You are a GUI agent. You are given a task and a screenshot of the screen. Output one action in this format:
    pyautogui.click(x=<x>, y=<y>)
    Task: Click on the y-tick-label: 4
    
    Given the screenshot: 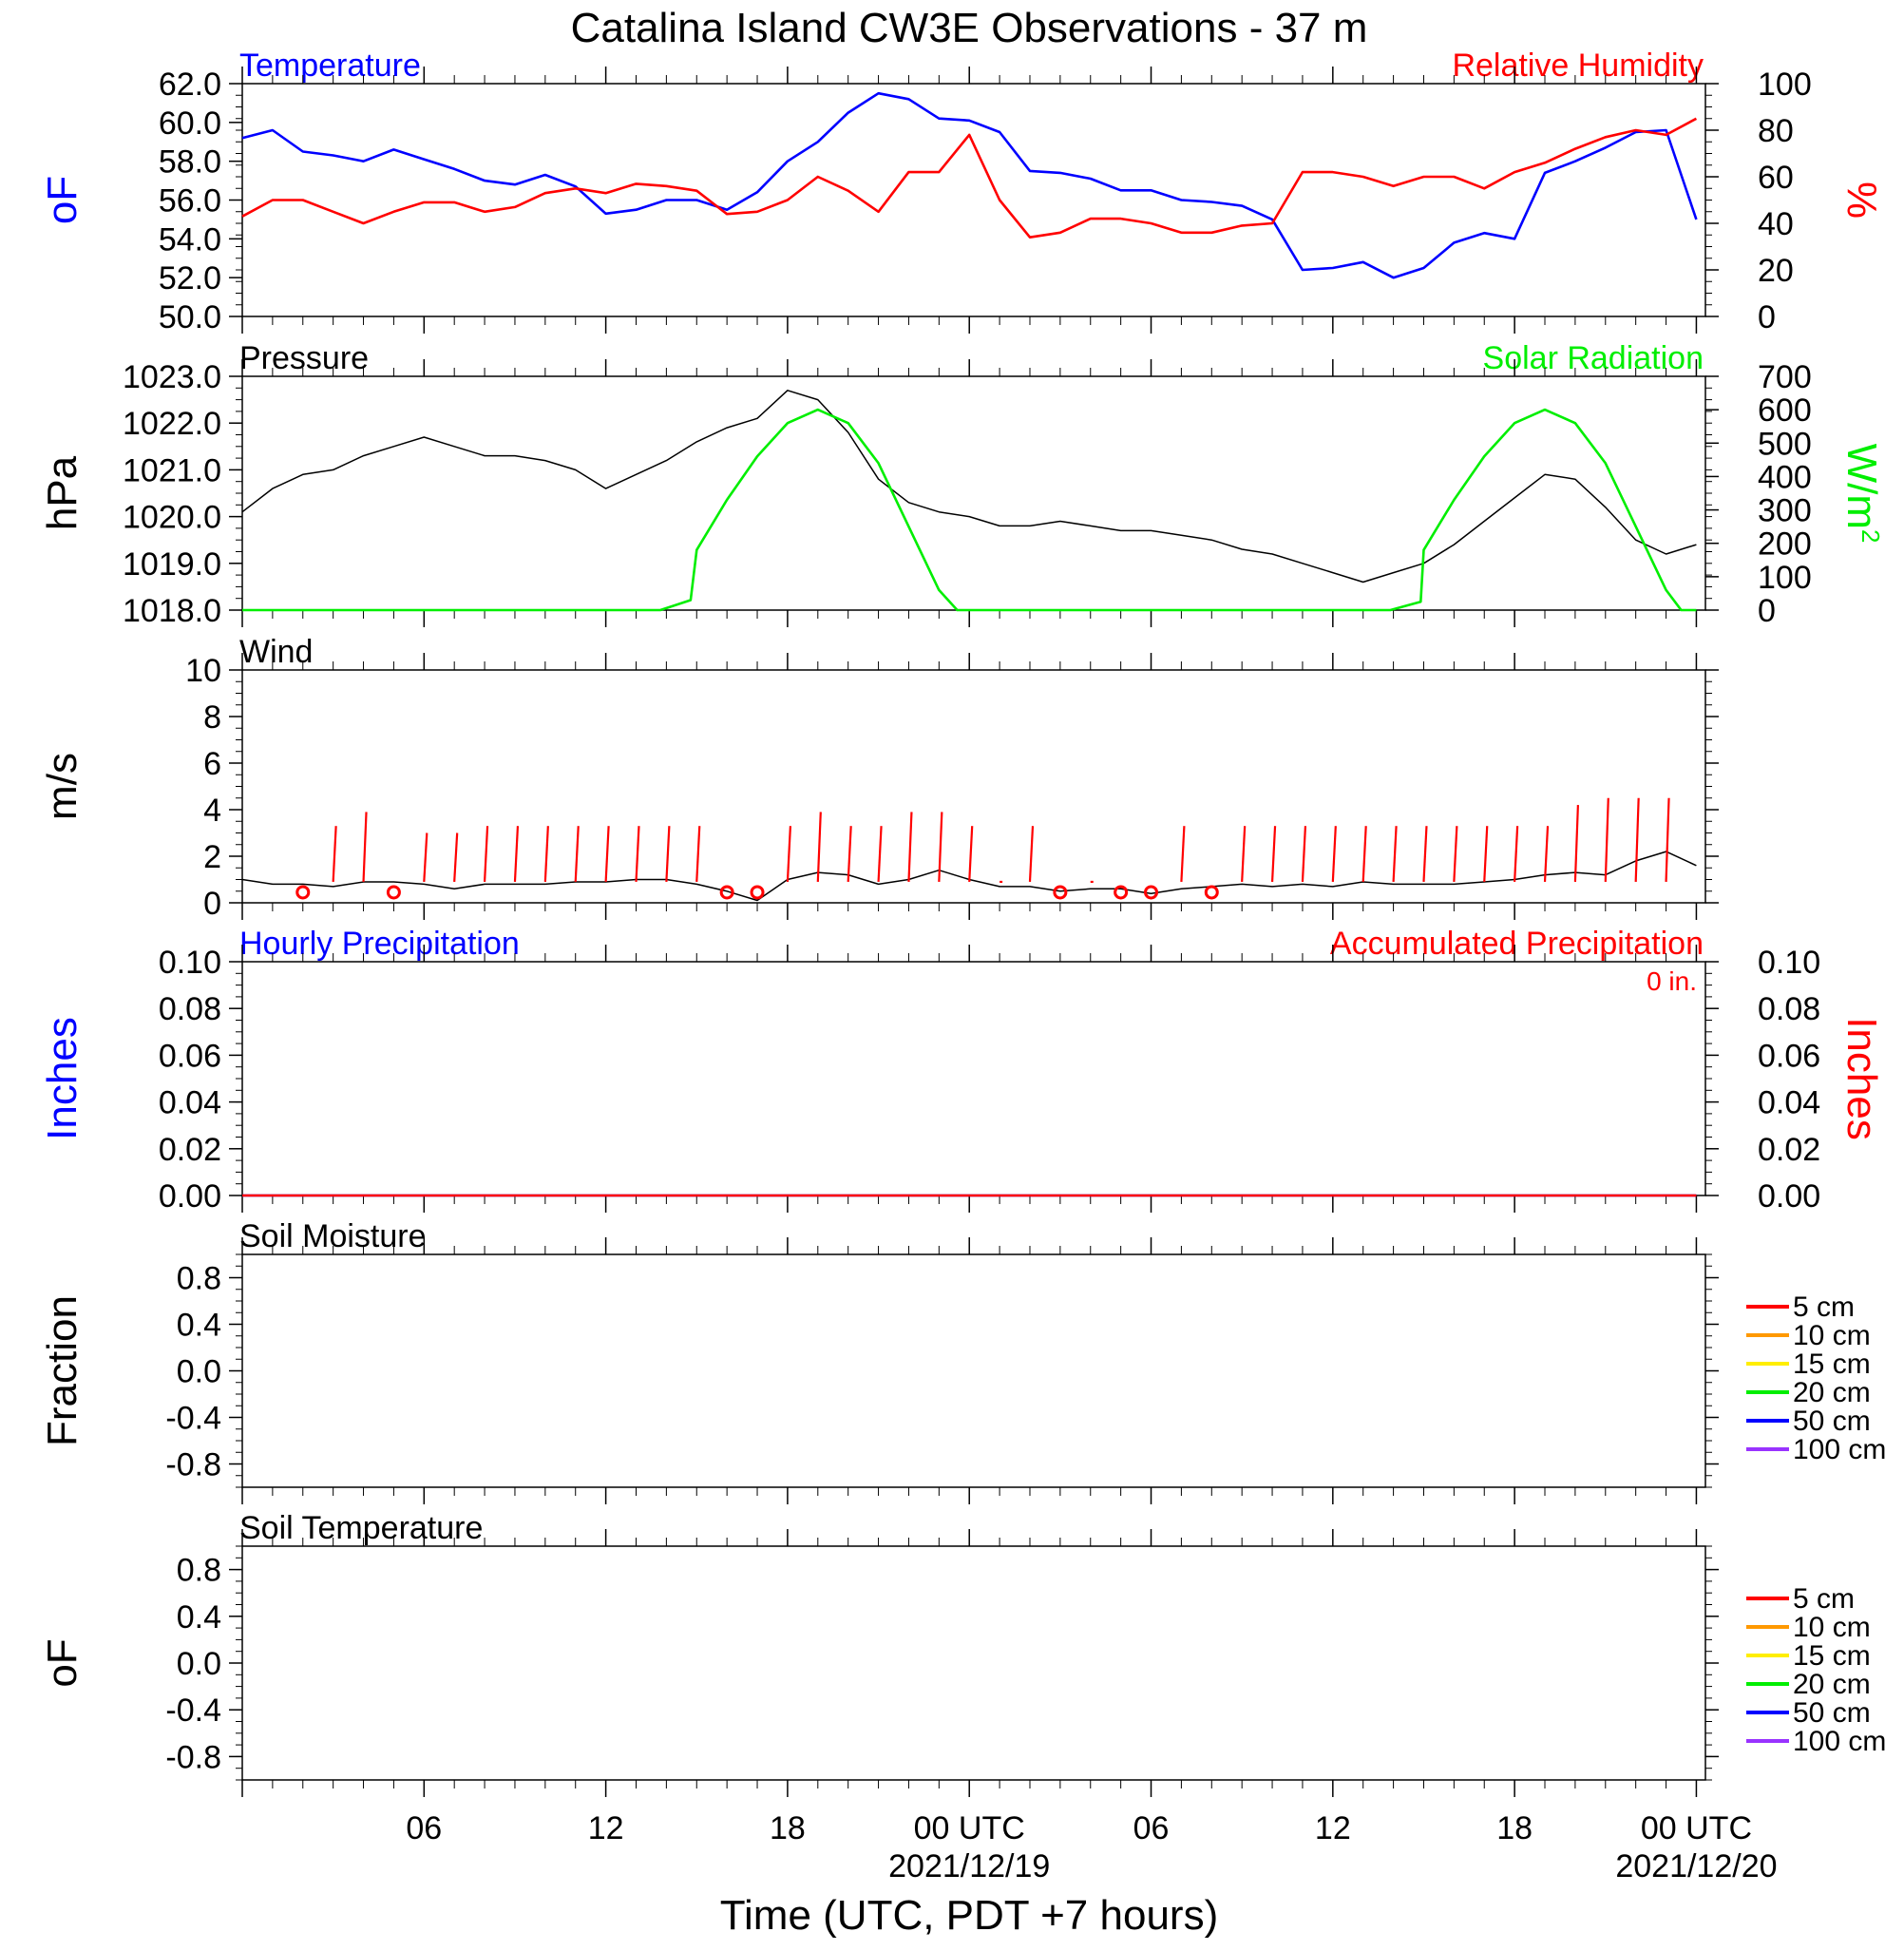 What is the action you would take?
    pyautogui.click(x=212, y=811)
    